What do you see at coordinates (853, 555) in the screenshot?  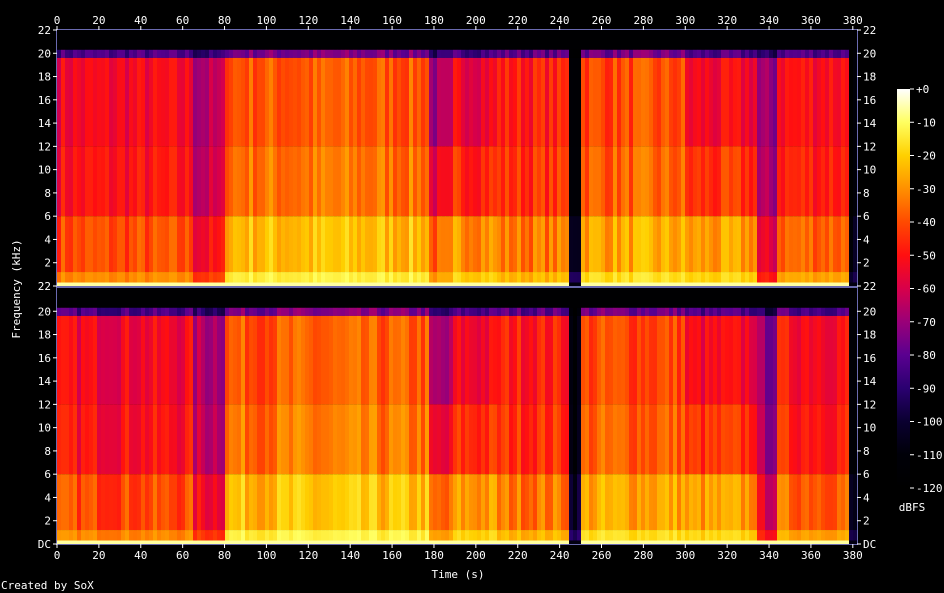 I see `x-tick-label-bottom: 380` at bounding box center [853, 555].